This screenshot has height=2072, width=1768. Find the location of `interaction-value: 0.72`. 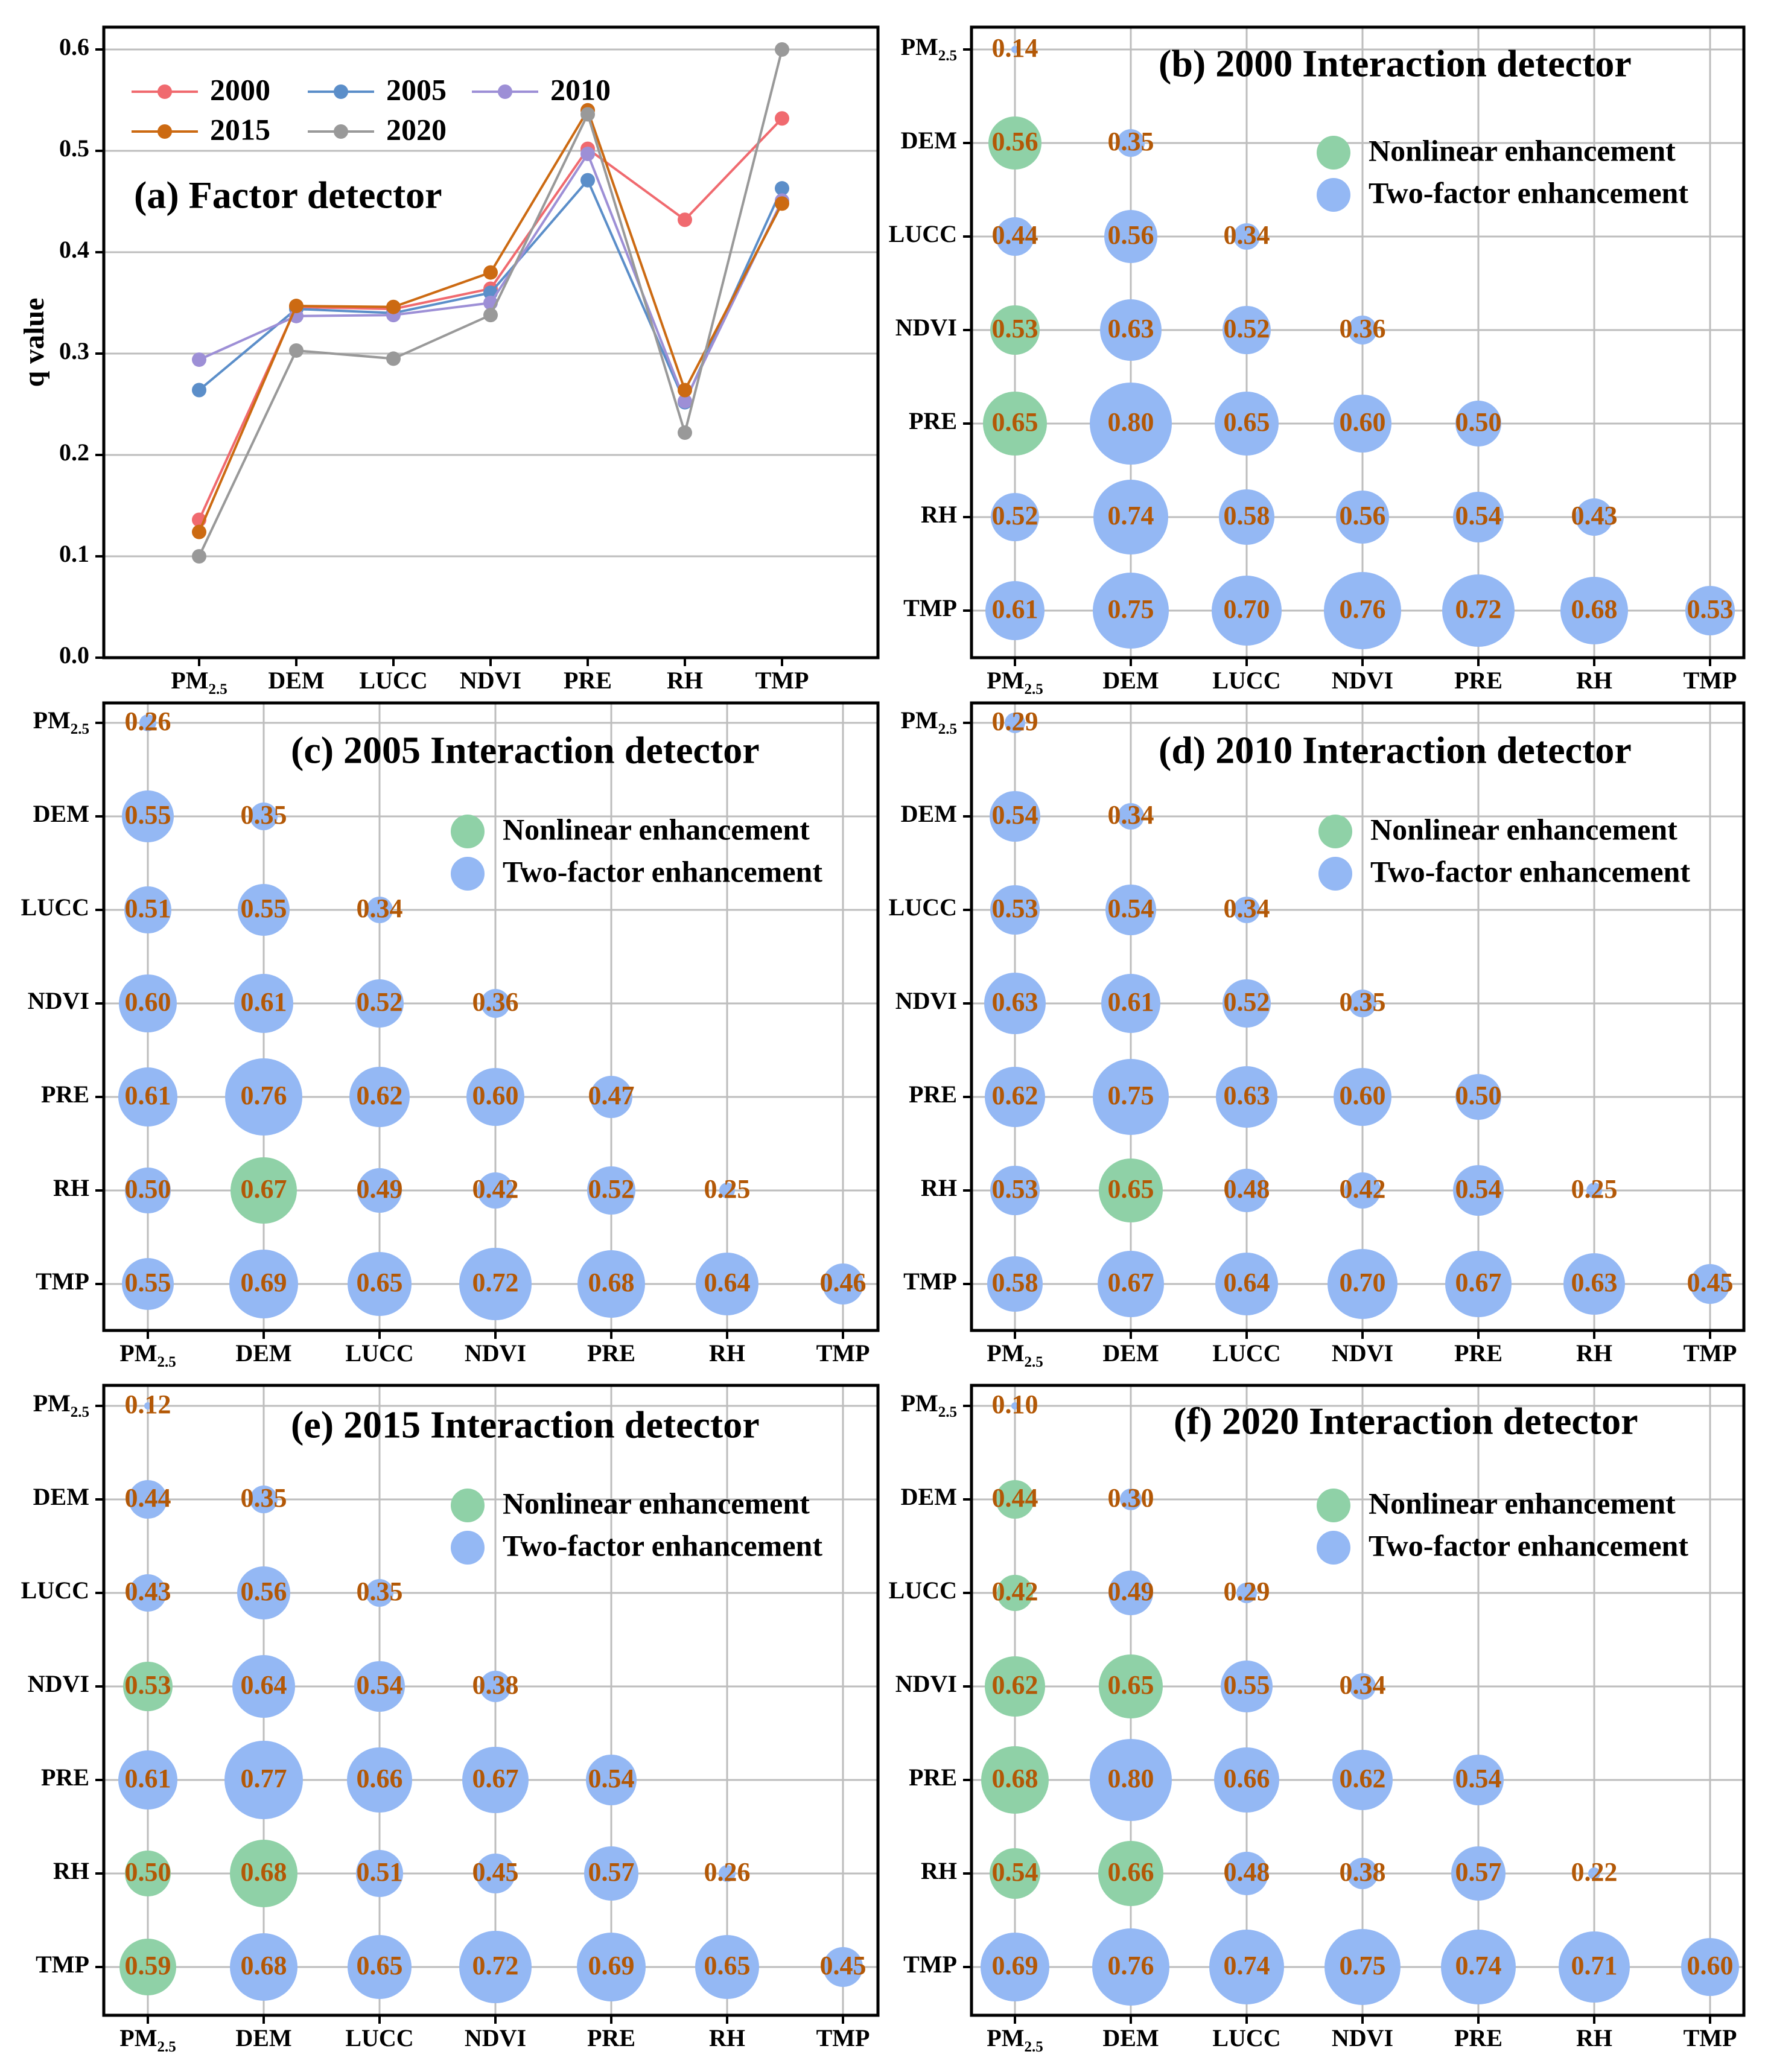

interaction-value: 0.72 is located at coordinates (496, 1282).